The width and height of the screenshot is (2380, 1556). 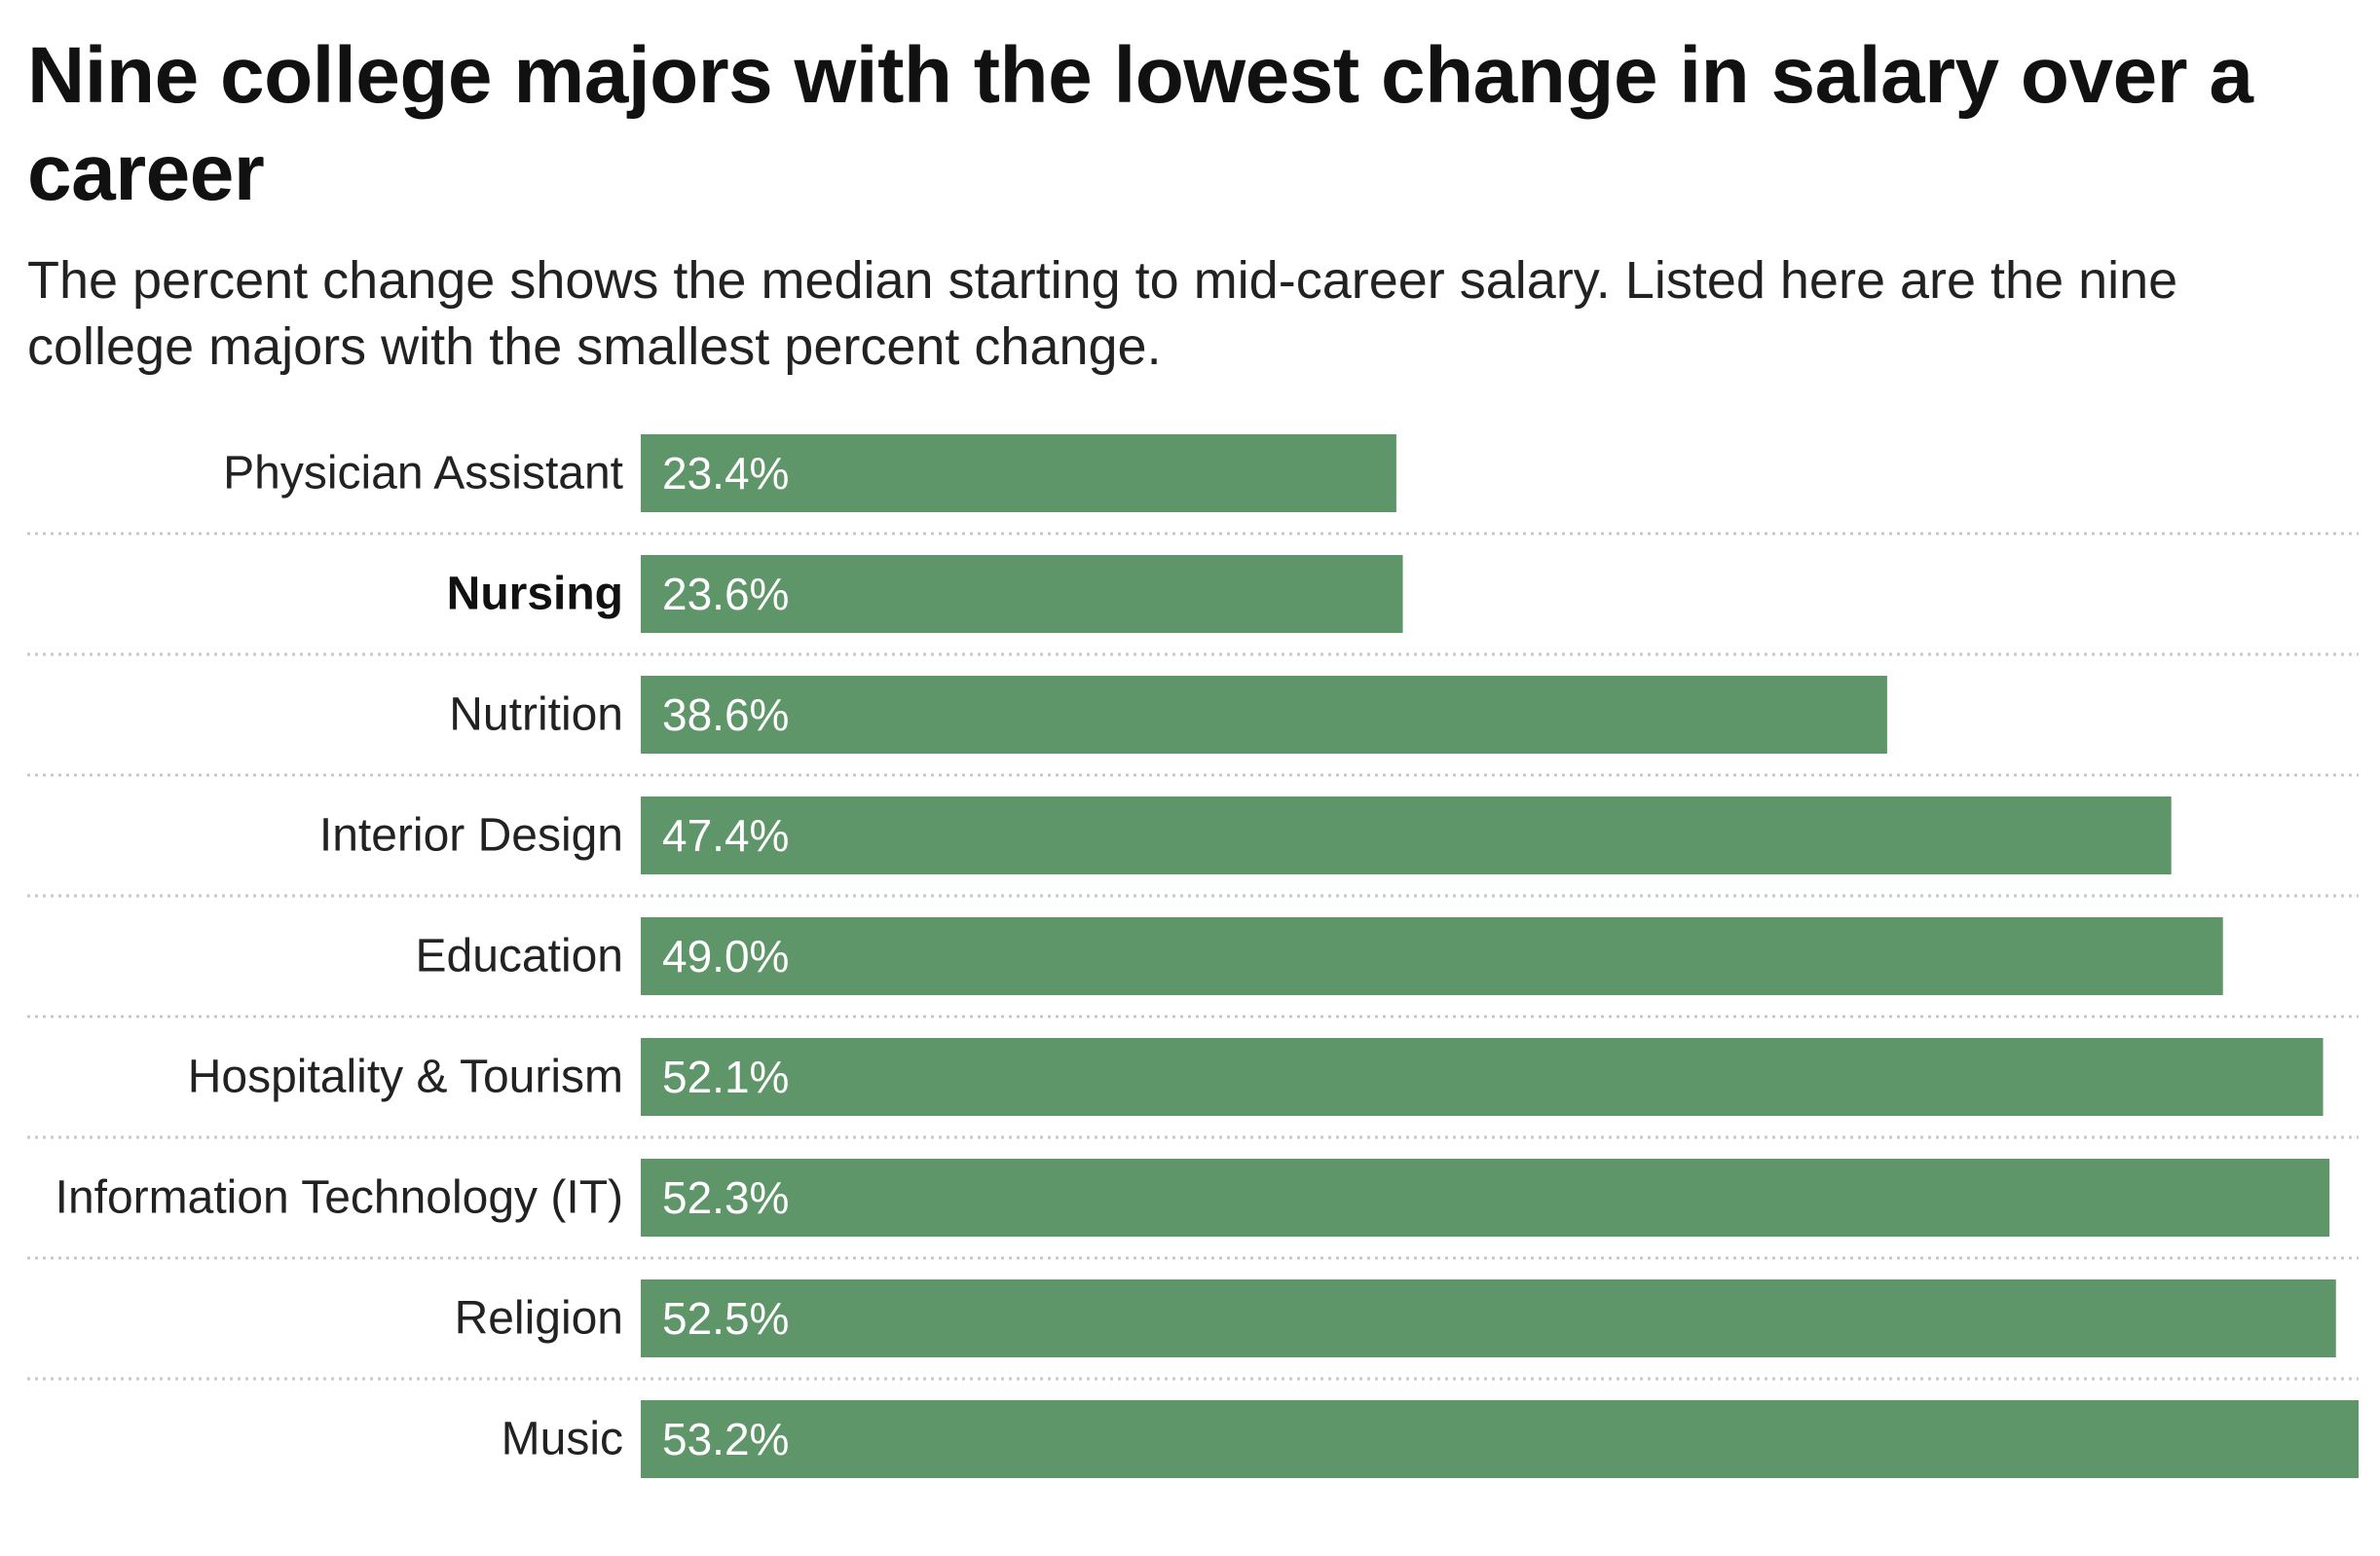 What do you see at coordinates (725, 835) in the screenshot?
I see `data-label: 47.4%` at bounding box center [725, 835].